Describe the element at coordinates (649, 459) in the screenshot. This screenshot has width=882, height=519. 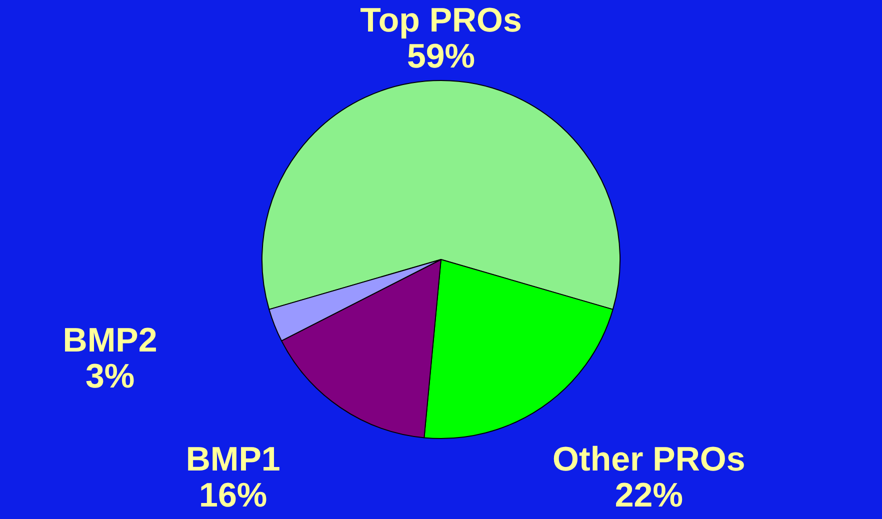
I see `slice-label: Other PROs` at that location.